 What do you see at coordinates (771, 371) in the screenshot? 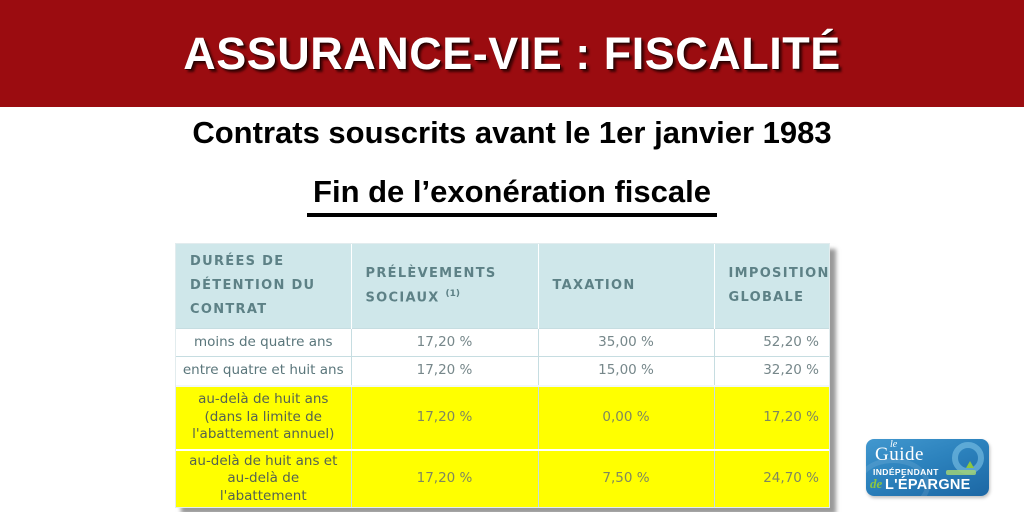
I see `table-cell: 32,20 %` at bounding box center [771, 371].